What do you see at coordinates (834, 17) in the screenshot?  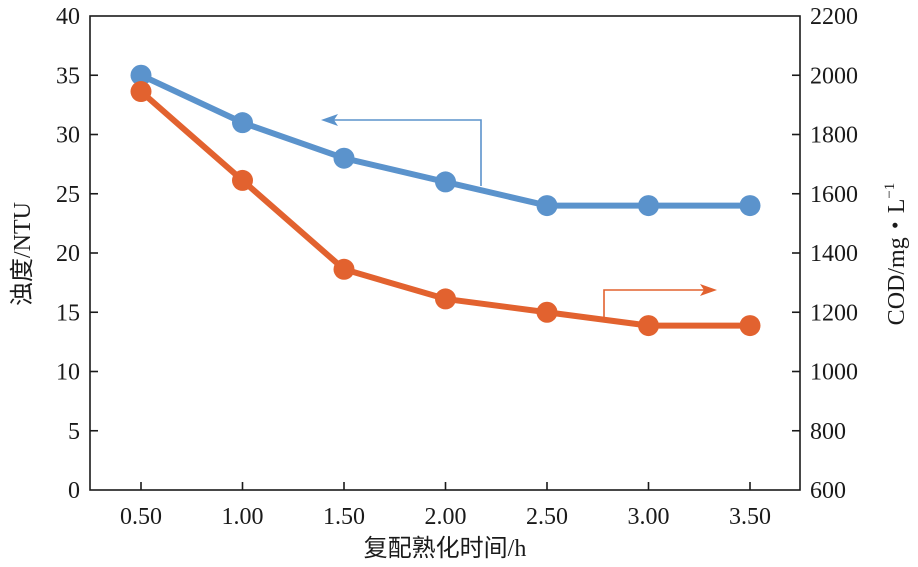 I see `y-right-tick-label-2200: 2200` at bounding box center [834, 17].